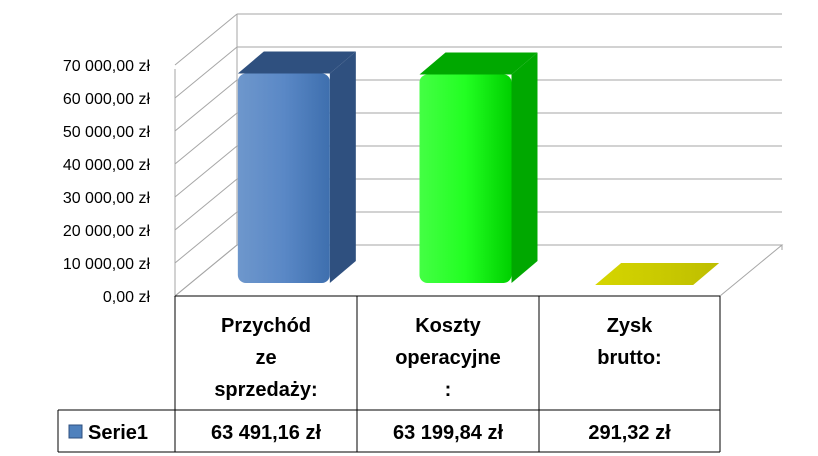 This screenshot has height=456, width=818. What do you see at coordinates (629, 433) in the screenshot?
I see `data-label: 291,32 zł` at bounding box center [629, 433].